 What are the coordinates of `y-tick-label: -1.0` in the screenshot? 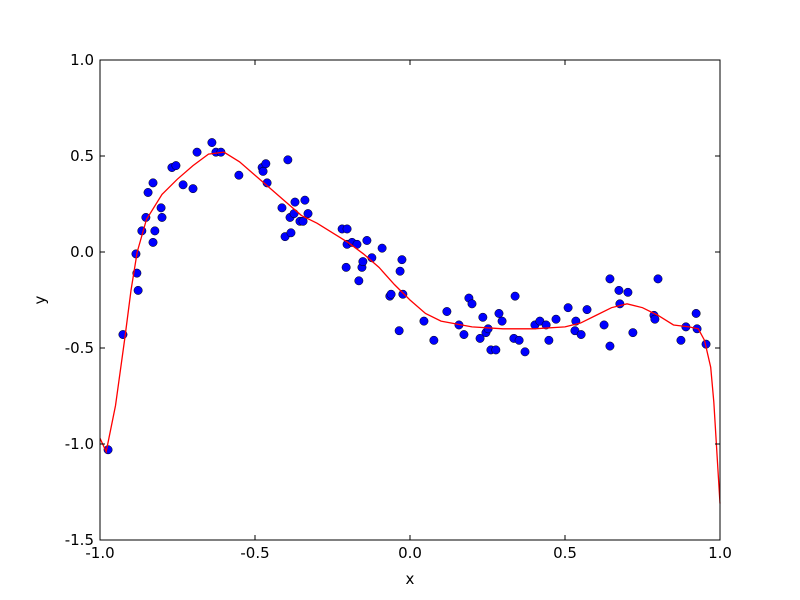 It's located at (79, 444).